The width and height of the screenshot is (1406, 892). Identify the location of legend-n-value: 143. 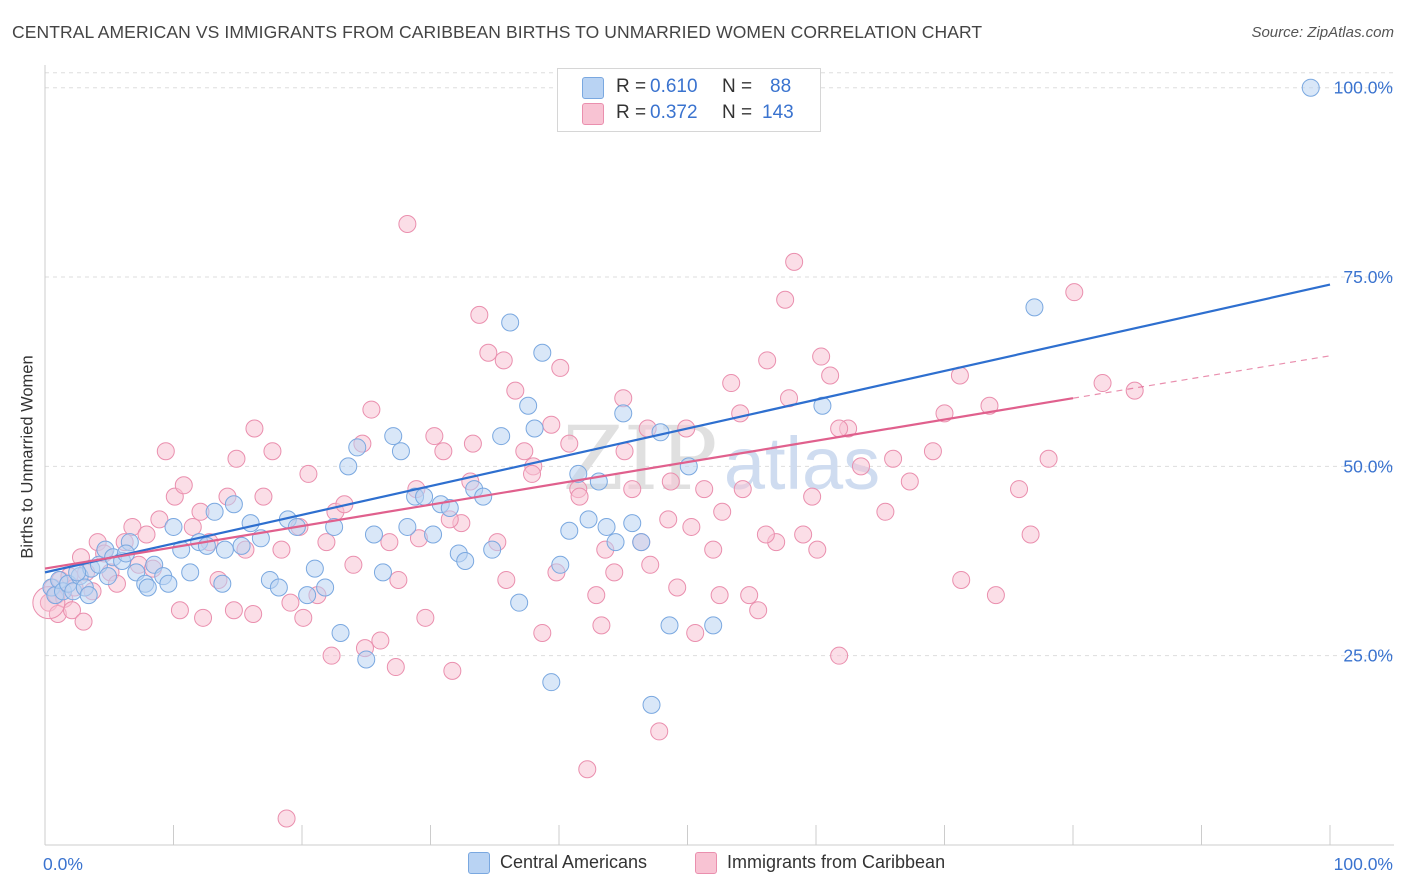
(778, 112).